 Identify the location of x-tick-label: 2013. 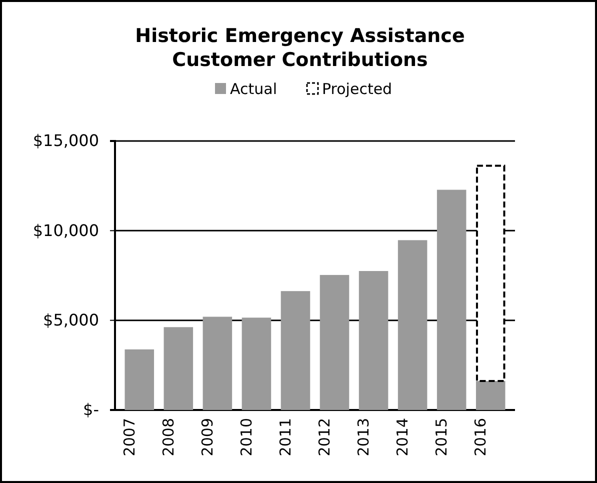
(363, 437).